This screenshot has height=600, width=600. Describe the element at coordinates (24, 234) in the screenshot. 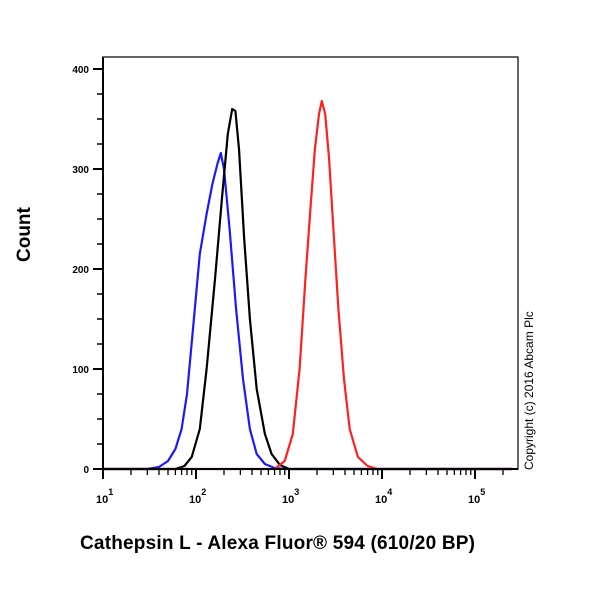

I see `y-axis-label: Count` at that location.